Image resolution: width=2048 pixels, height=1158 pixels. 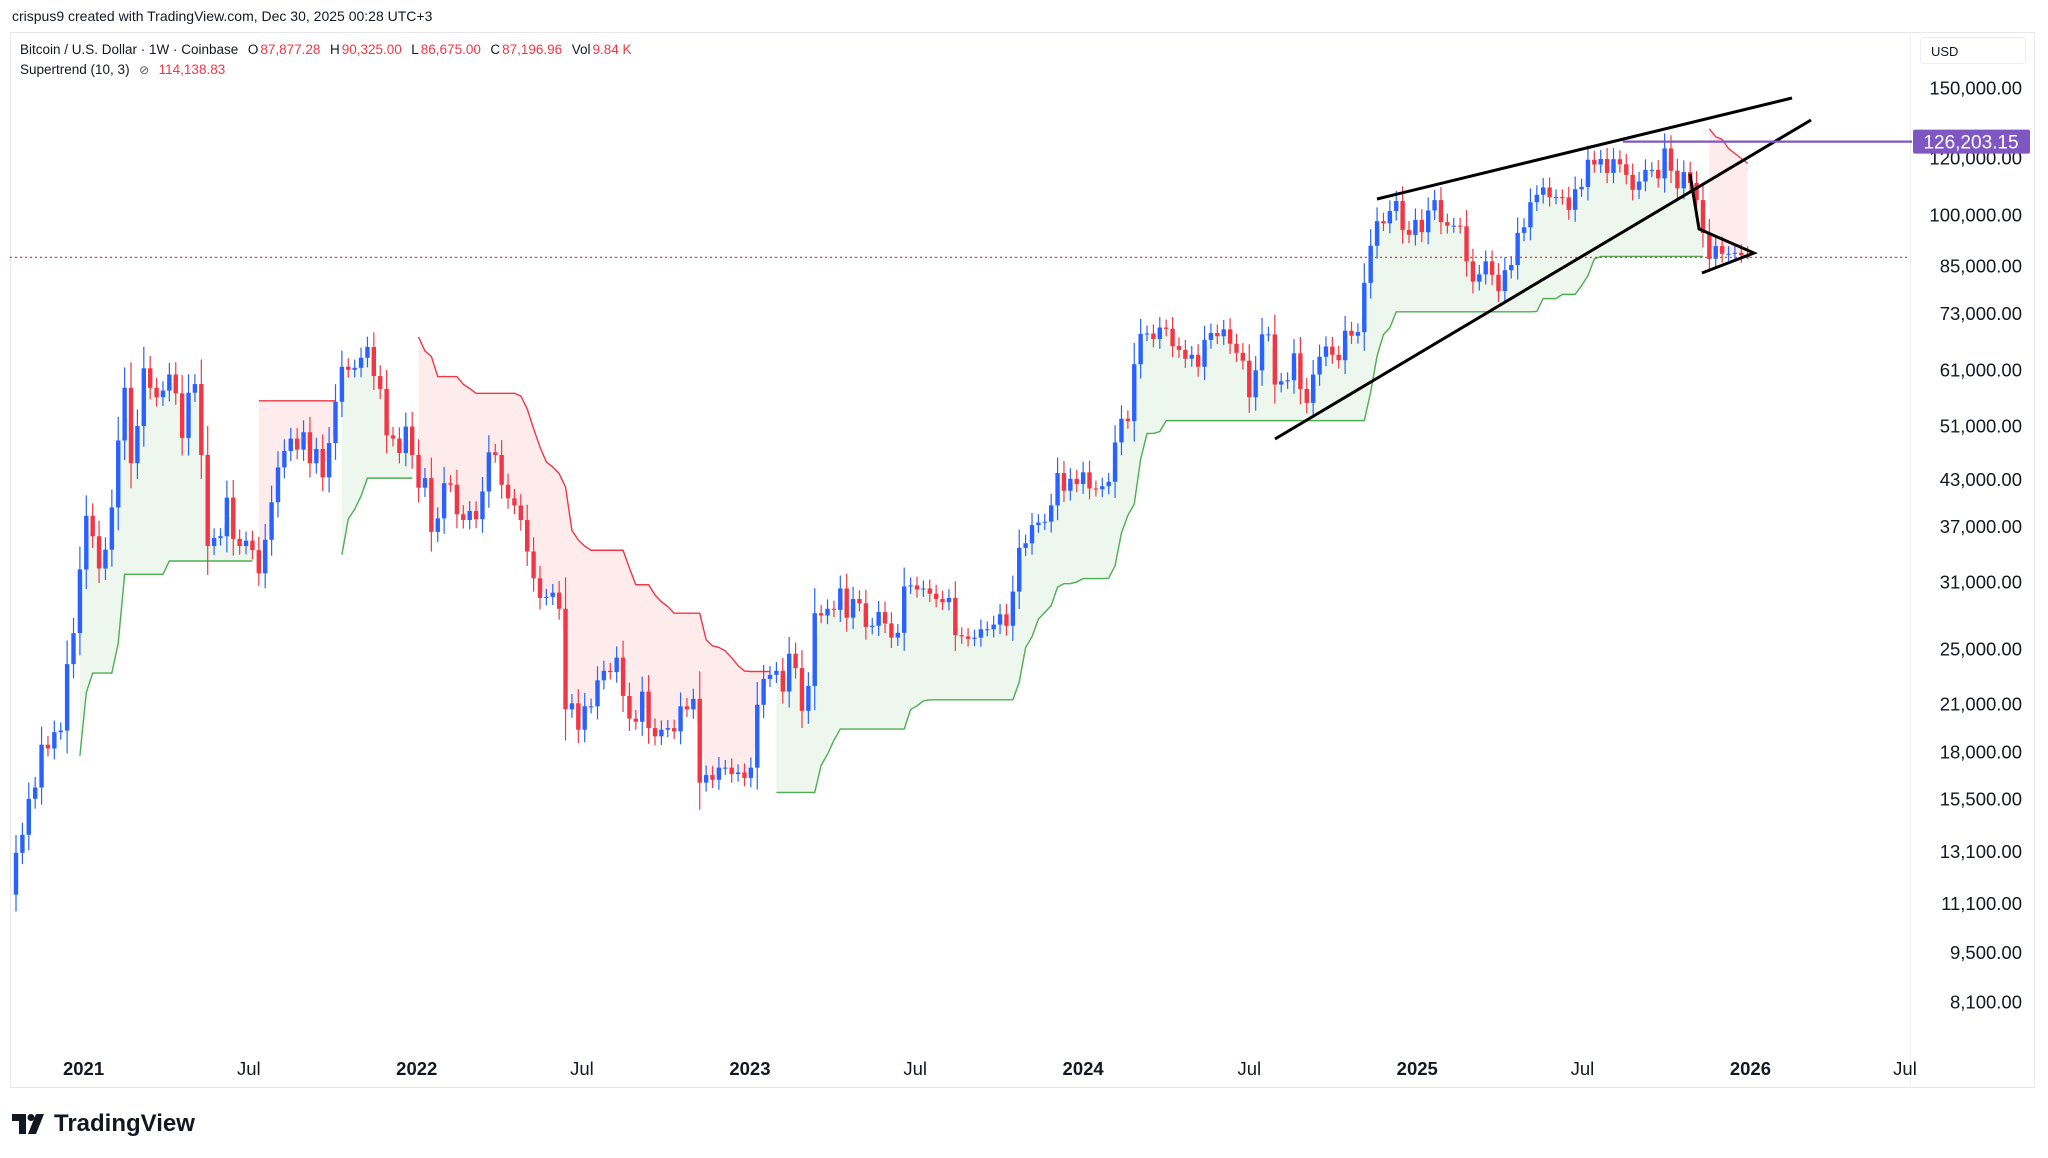 I want to click on trendlines, so click(x=1543, y=268).